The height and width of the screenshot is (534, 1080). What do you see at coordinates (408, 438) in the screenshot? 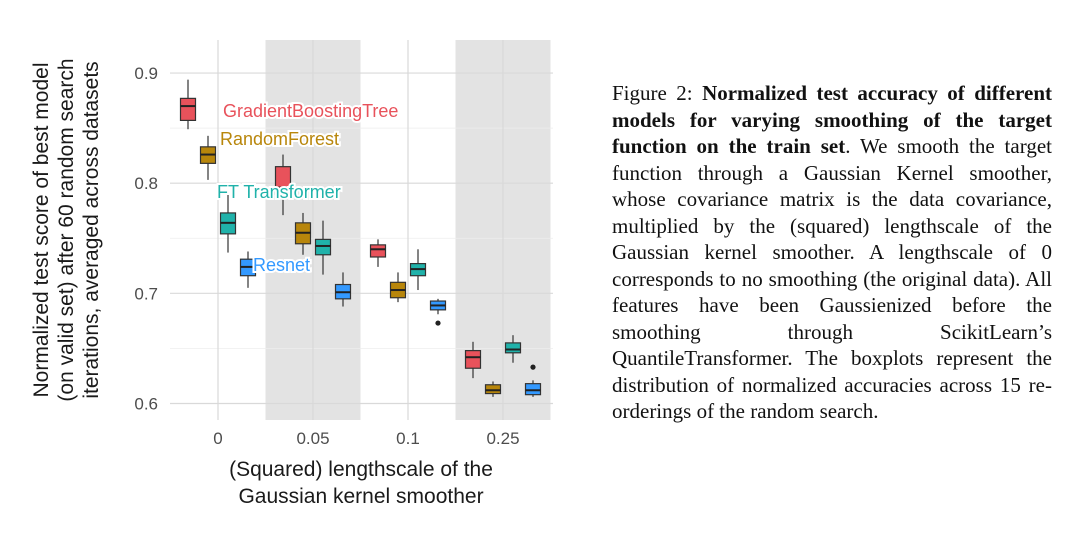
I see `x-tick-label: 0.1` at bounding box center [408, 438].